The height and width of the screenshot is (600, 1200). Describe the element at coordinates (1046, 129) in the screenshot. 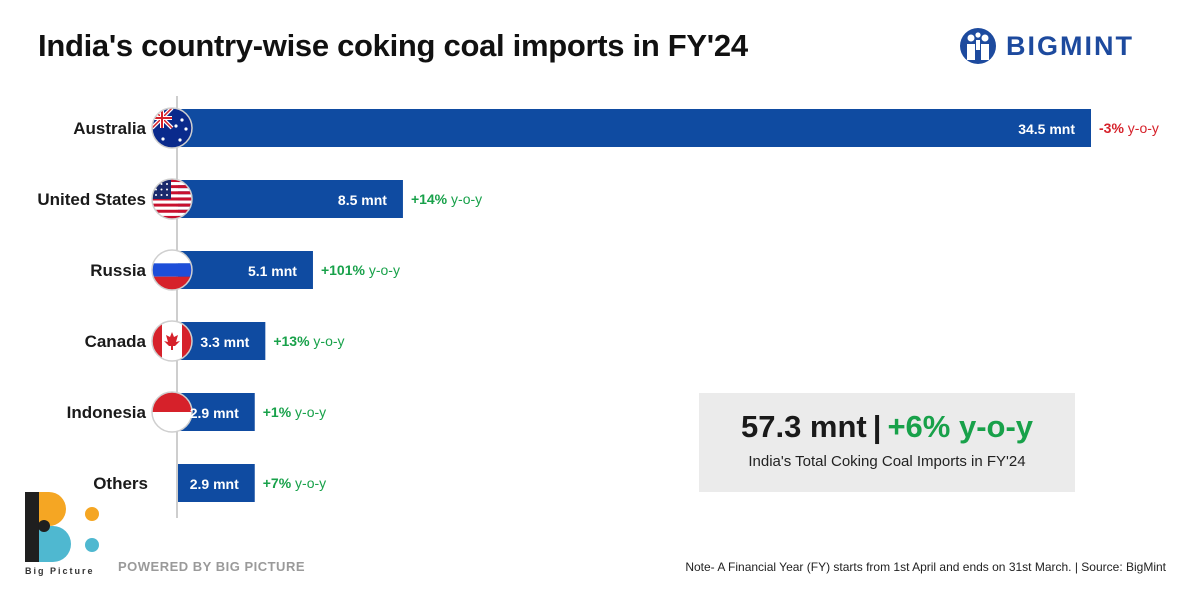

I see `value-label: 34.5 mnt` at that location.